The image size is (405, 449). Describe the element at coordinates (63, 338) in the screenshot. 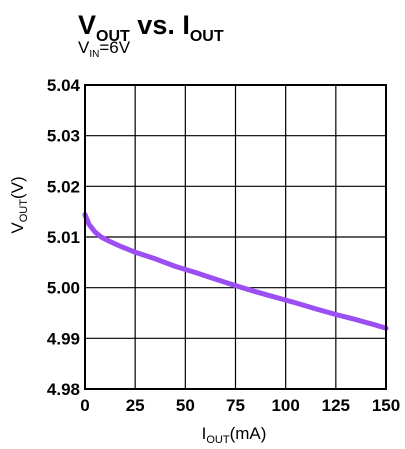

I see `y-tick-label: 4.99` at that location.